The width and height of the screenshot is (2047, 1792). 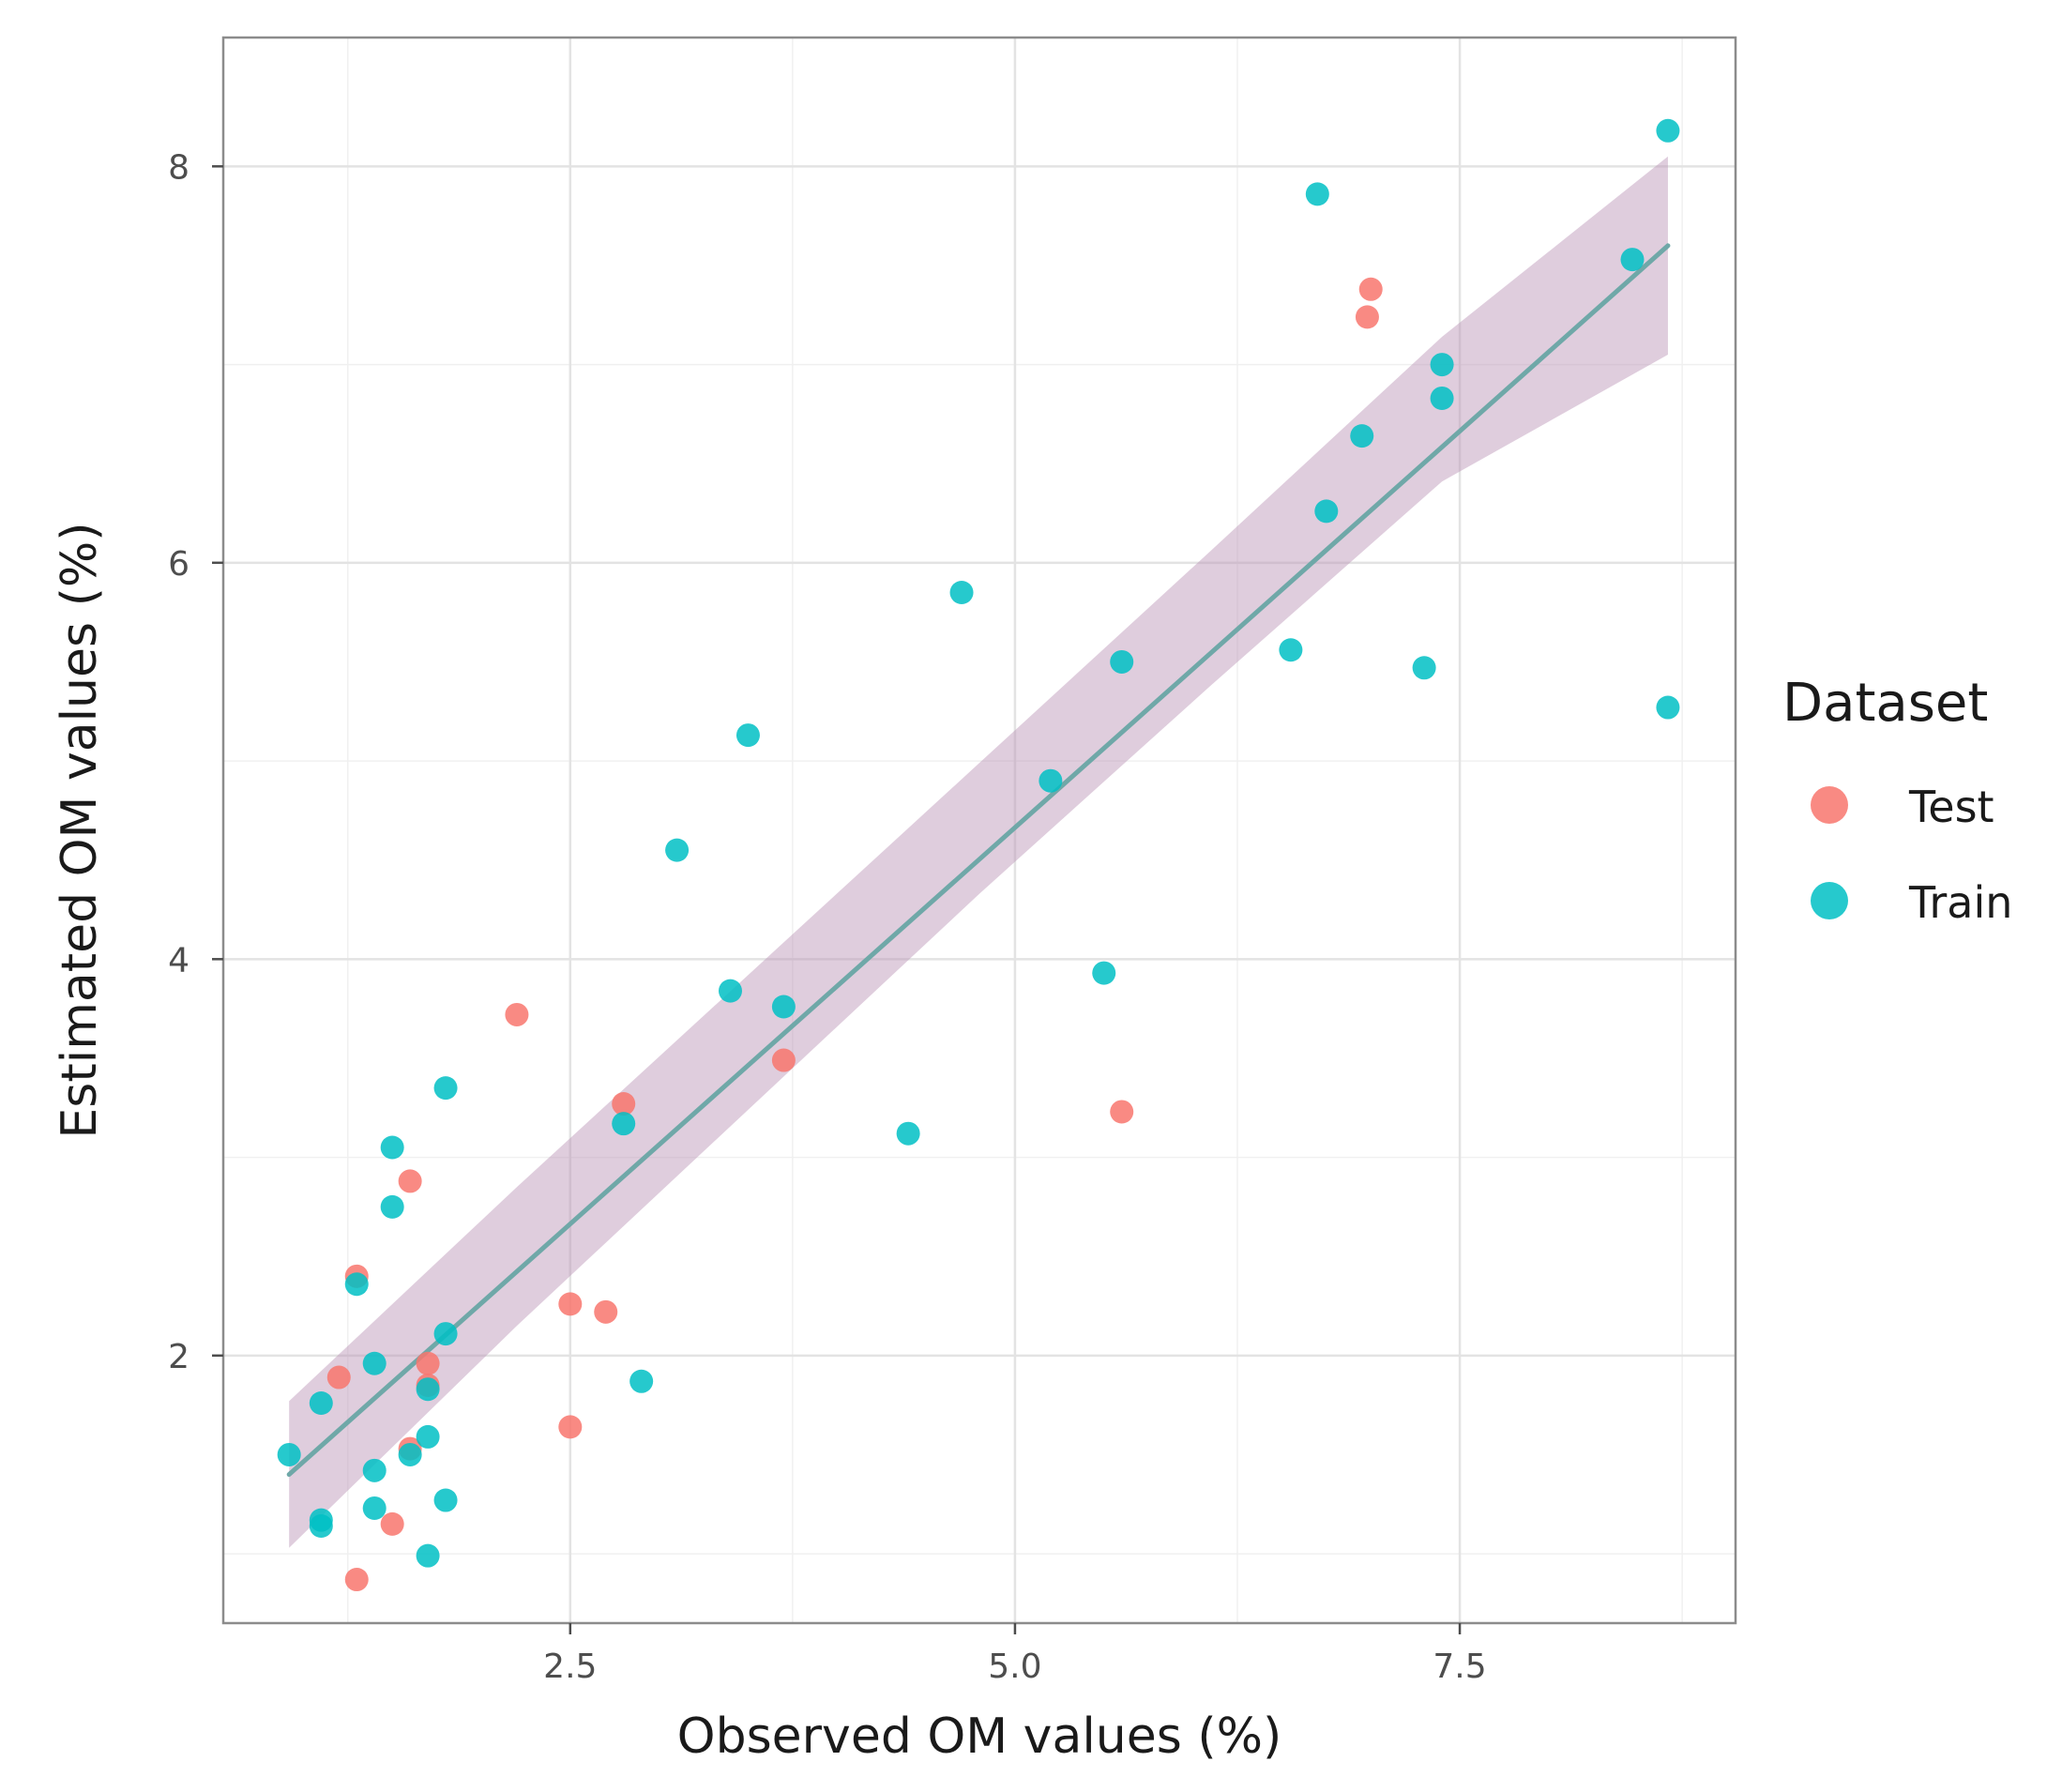 I want to click on x-tick-label: 7.5, so click(x=1459, y=1667).